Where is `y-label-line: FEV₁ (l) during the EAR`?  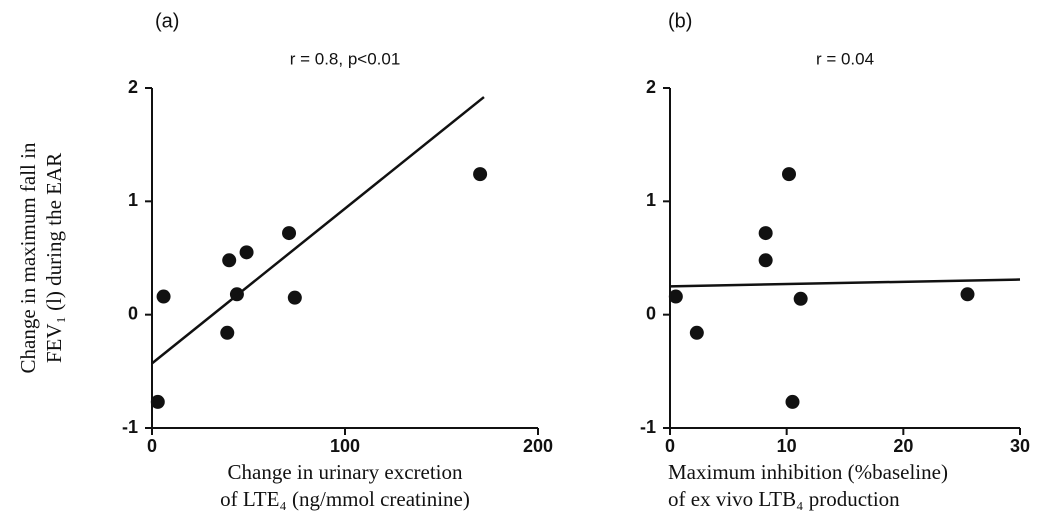
y-label-line: FEV₁ (l) during the EAR is located at coordinates (54, 258).